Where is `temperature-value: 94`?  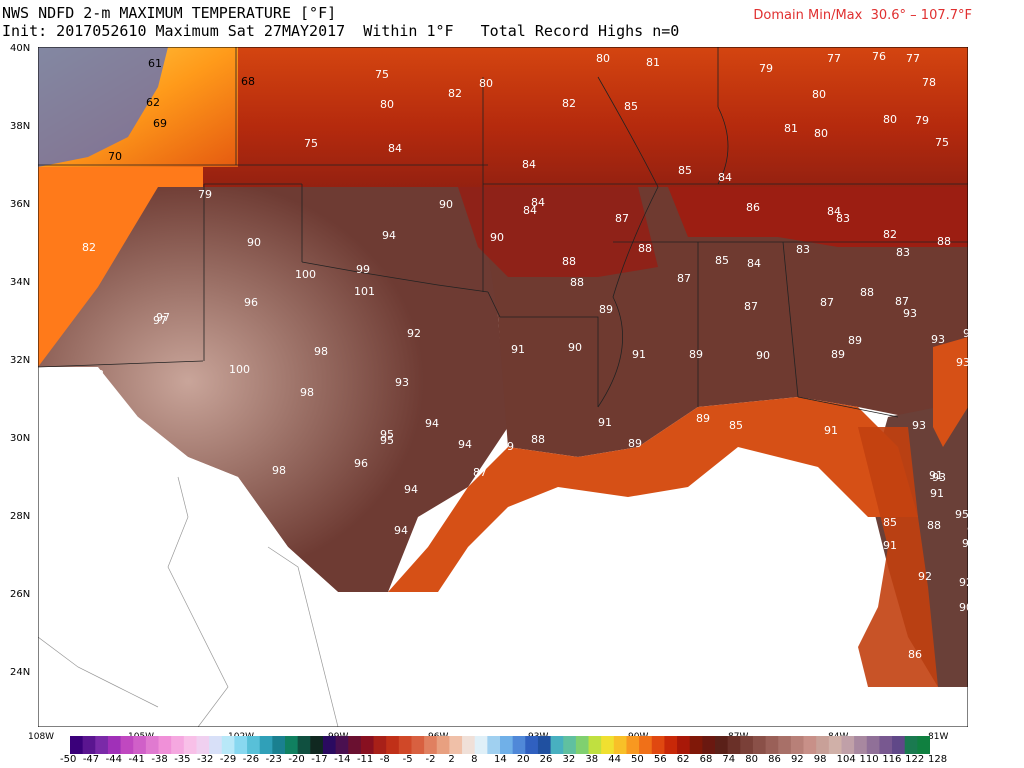
temperature-value: 94 is located at coordinates (401, 530).